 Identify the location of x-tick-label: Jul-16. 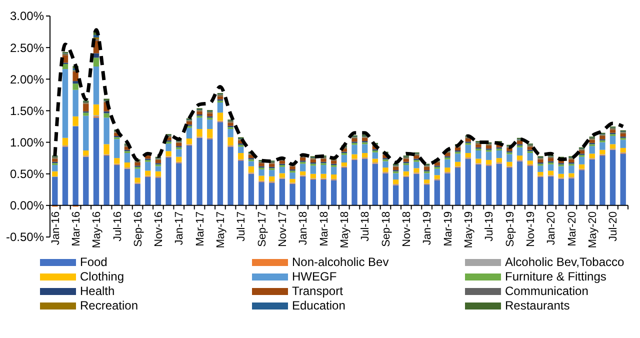
(118, 226).